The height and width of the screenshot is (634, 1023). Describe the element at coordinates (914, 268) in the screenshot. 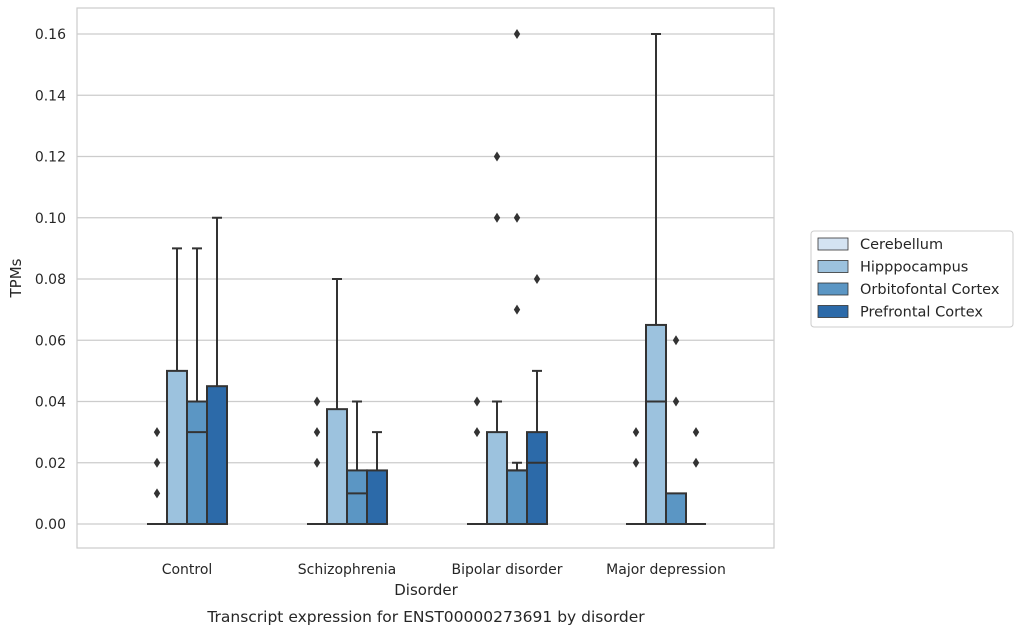

I see `legend-label: Hipppocampus` at that location.